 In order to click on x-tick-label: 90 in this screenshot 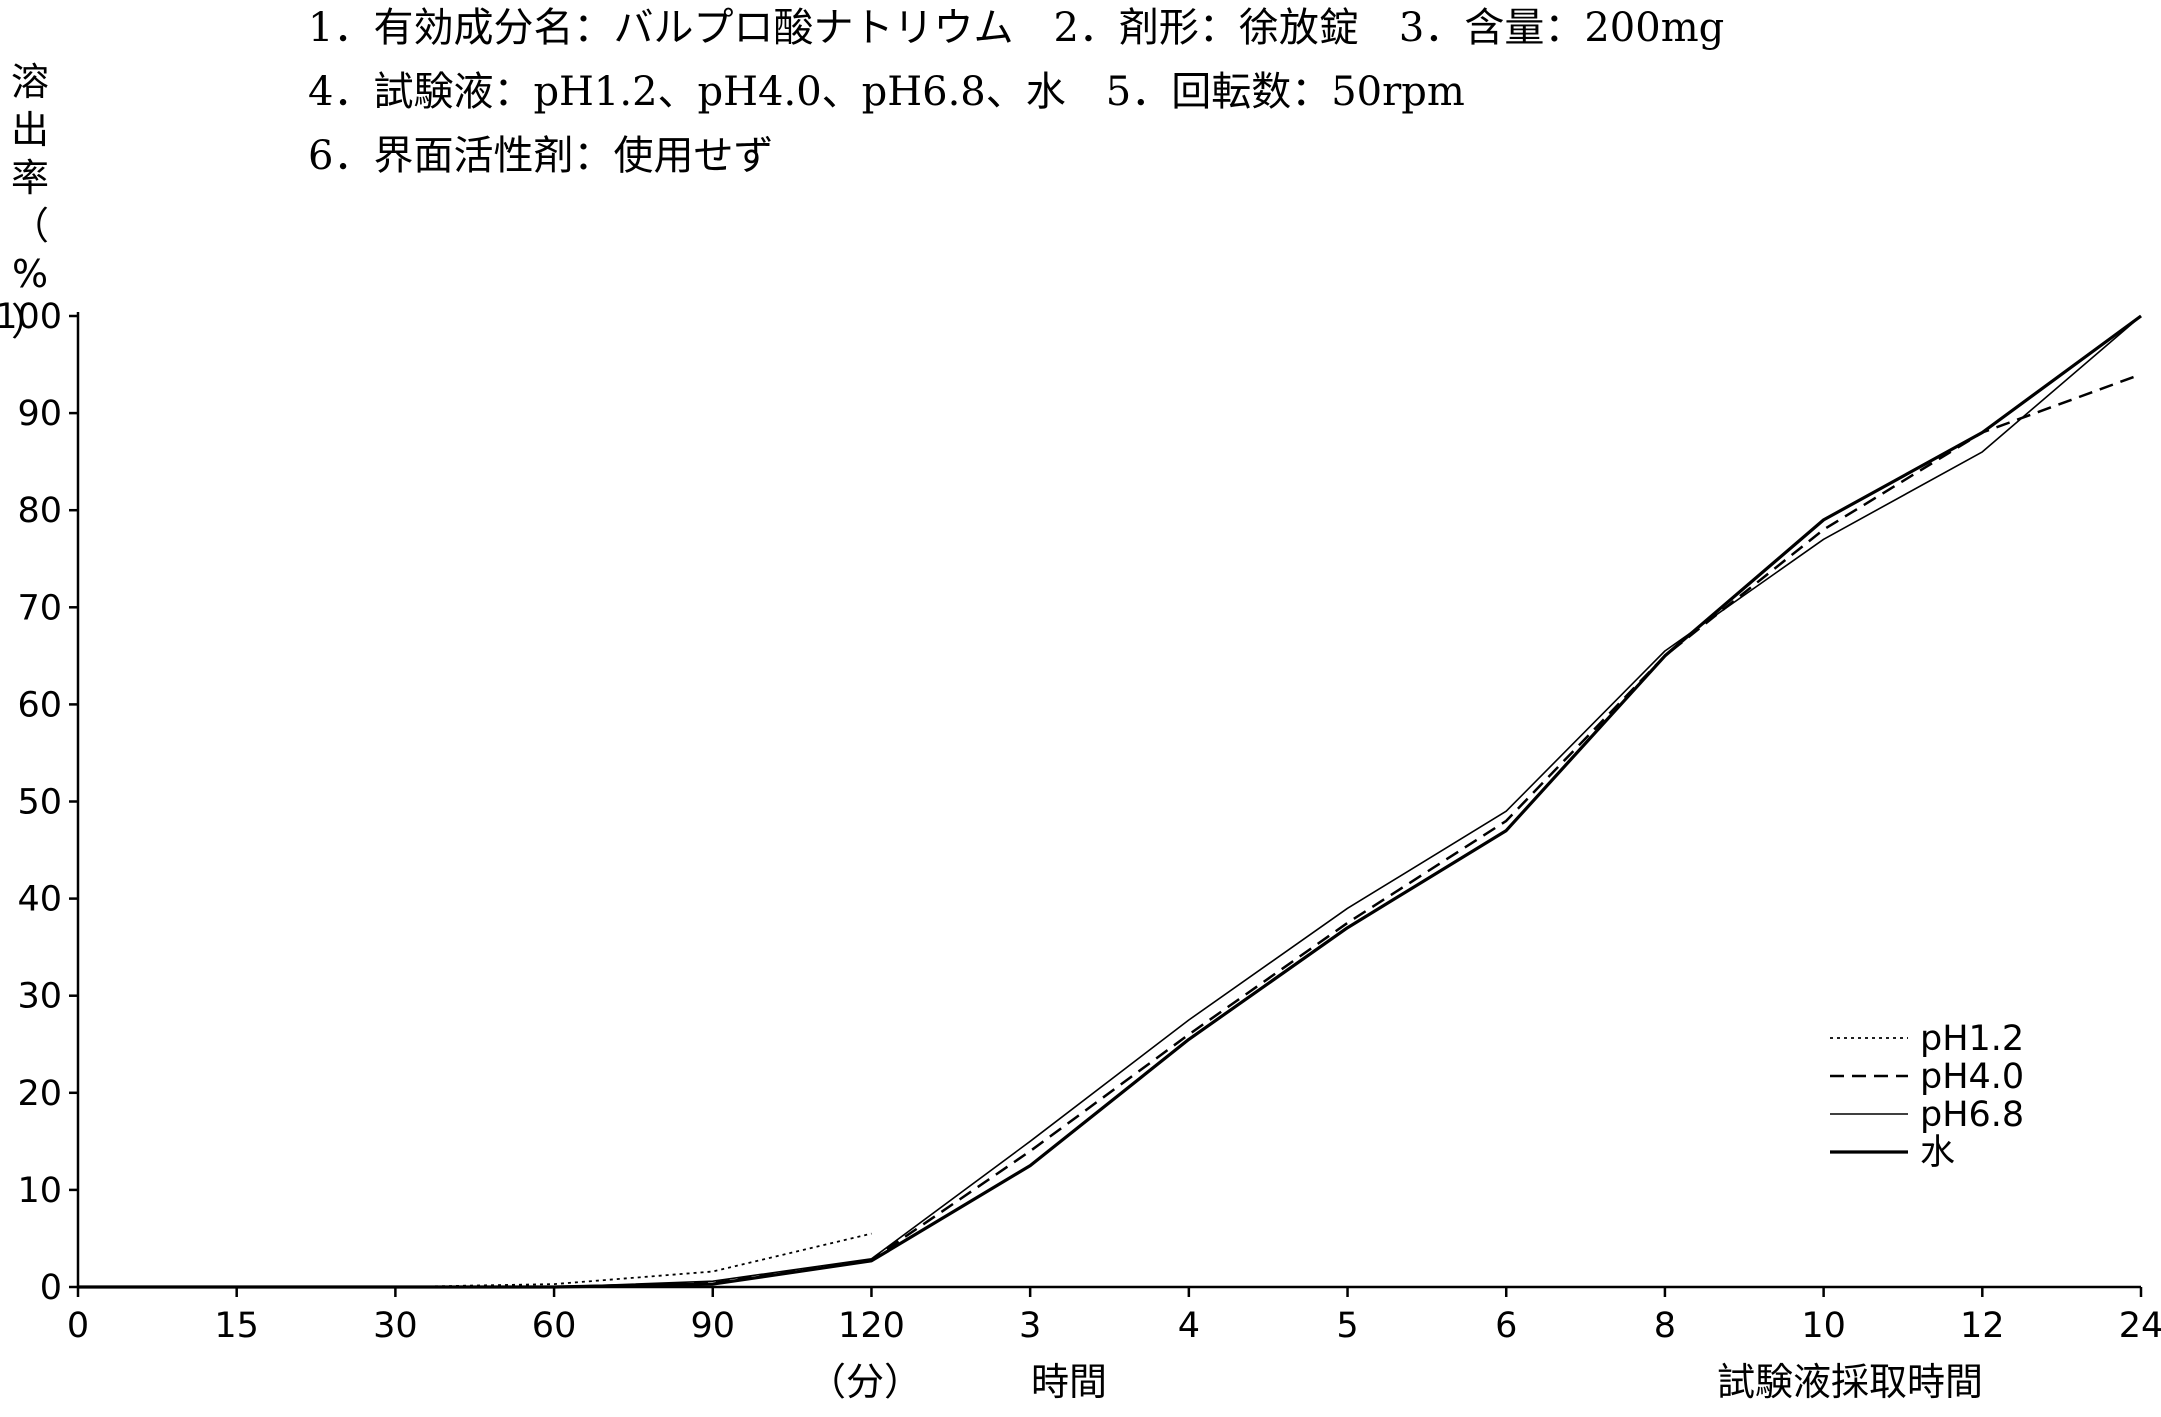, I will do `click(712, 1326)`.